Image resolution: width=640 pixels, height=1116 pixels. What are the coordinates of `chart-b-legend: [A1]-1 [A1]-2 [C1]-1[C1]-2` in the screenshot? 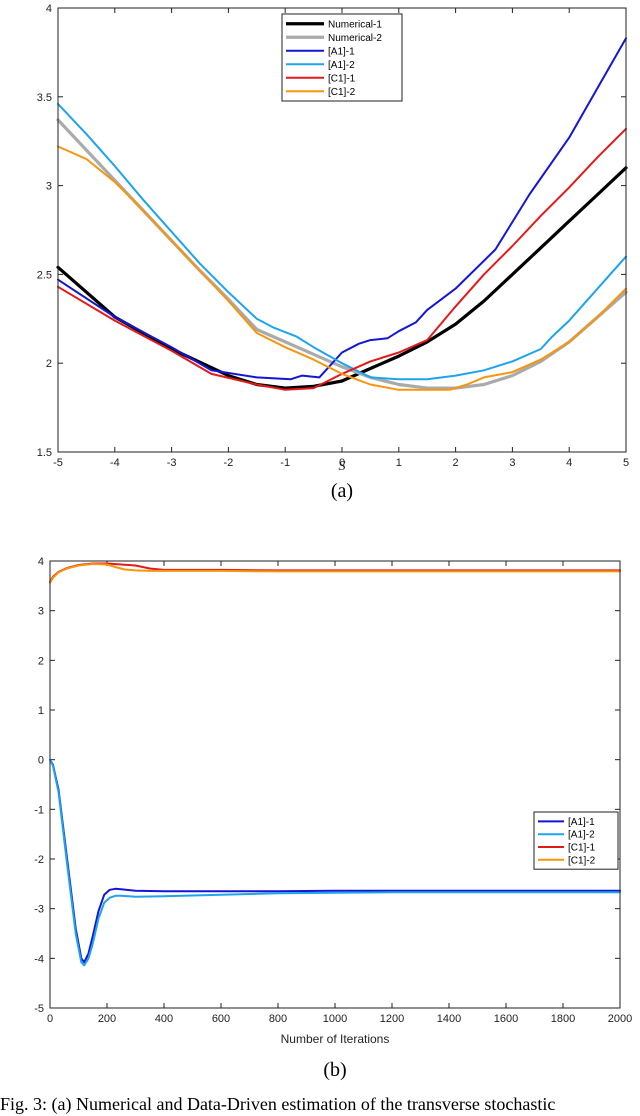 It's located at (576, 840).